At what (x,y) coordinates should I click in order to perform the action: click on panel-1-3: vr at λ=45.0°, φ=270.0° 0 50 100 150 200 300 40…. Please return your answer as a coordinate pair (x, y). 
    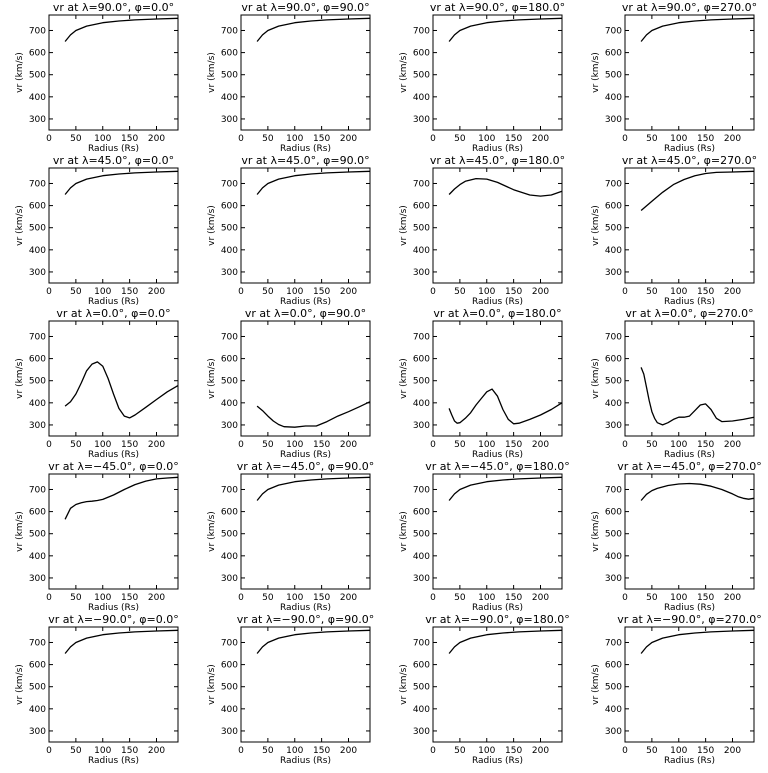
    Looking at the image, I should click on (674, 230).